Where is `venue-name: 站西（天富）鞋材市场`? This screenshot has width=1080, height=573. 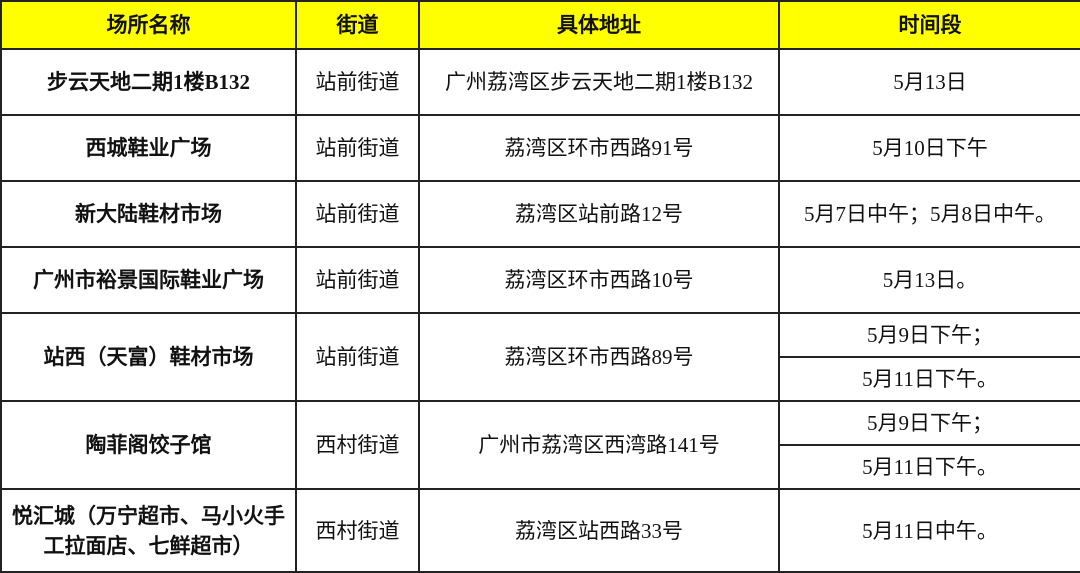 venue-name: 站西（天富）鞋材市场 is located at coordinates (148, 357).